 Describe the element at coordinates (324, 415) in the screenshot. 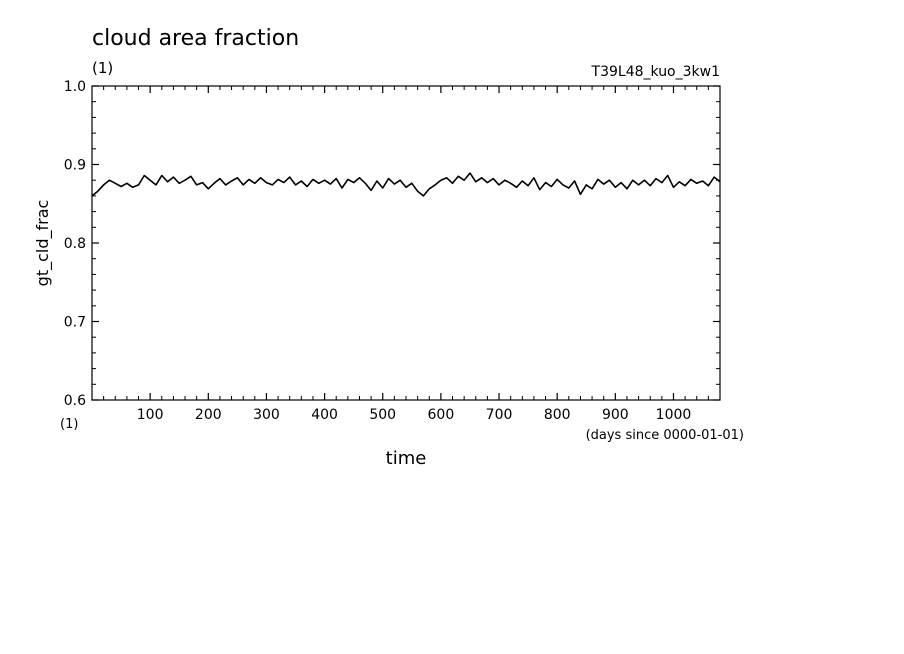

I see `x-tick-label: 400` at that location.